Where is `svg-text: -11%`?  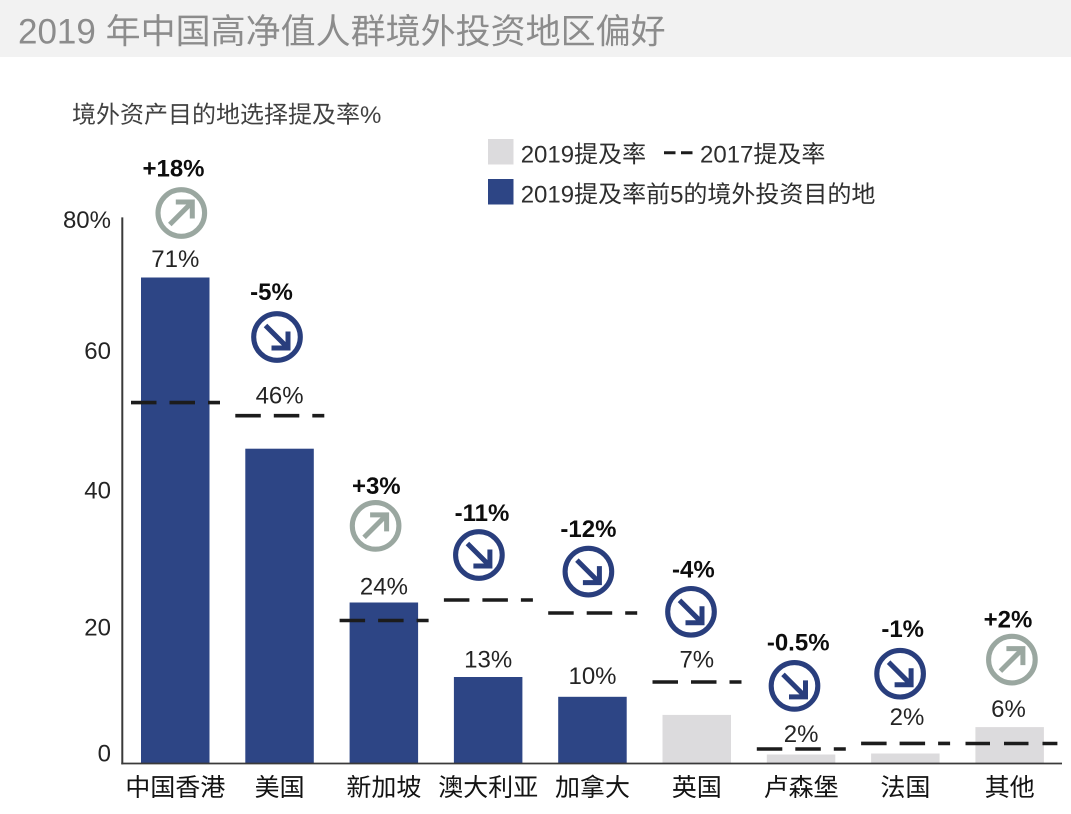 svg-text: -11% is located at coordinates (482, 513).